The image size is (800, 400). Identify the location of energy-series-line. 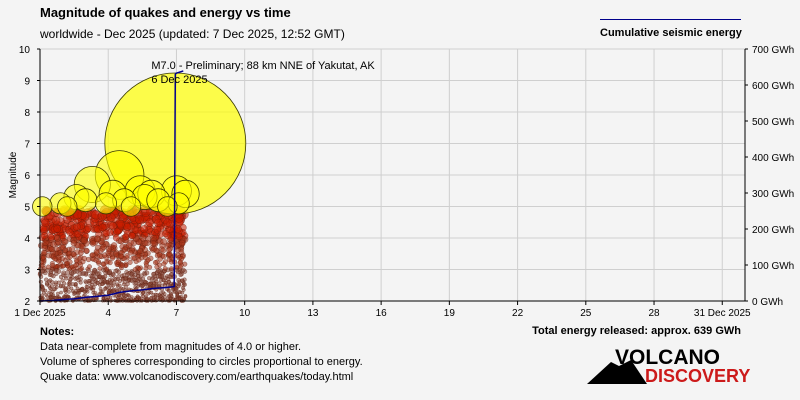
(111, 186).